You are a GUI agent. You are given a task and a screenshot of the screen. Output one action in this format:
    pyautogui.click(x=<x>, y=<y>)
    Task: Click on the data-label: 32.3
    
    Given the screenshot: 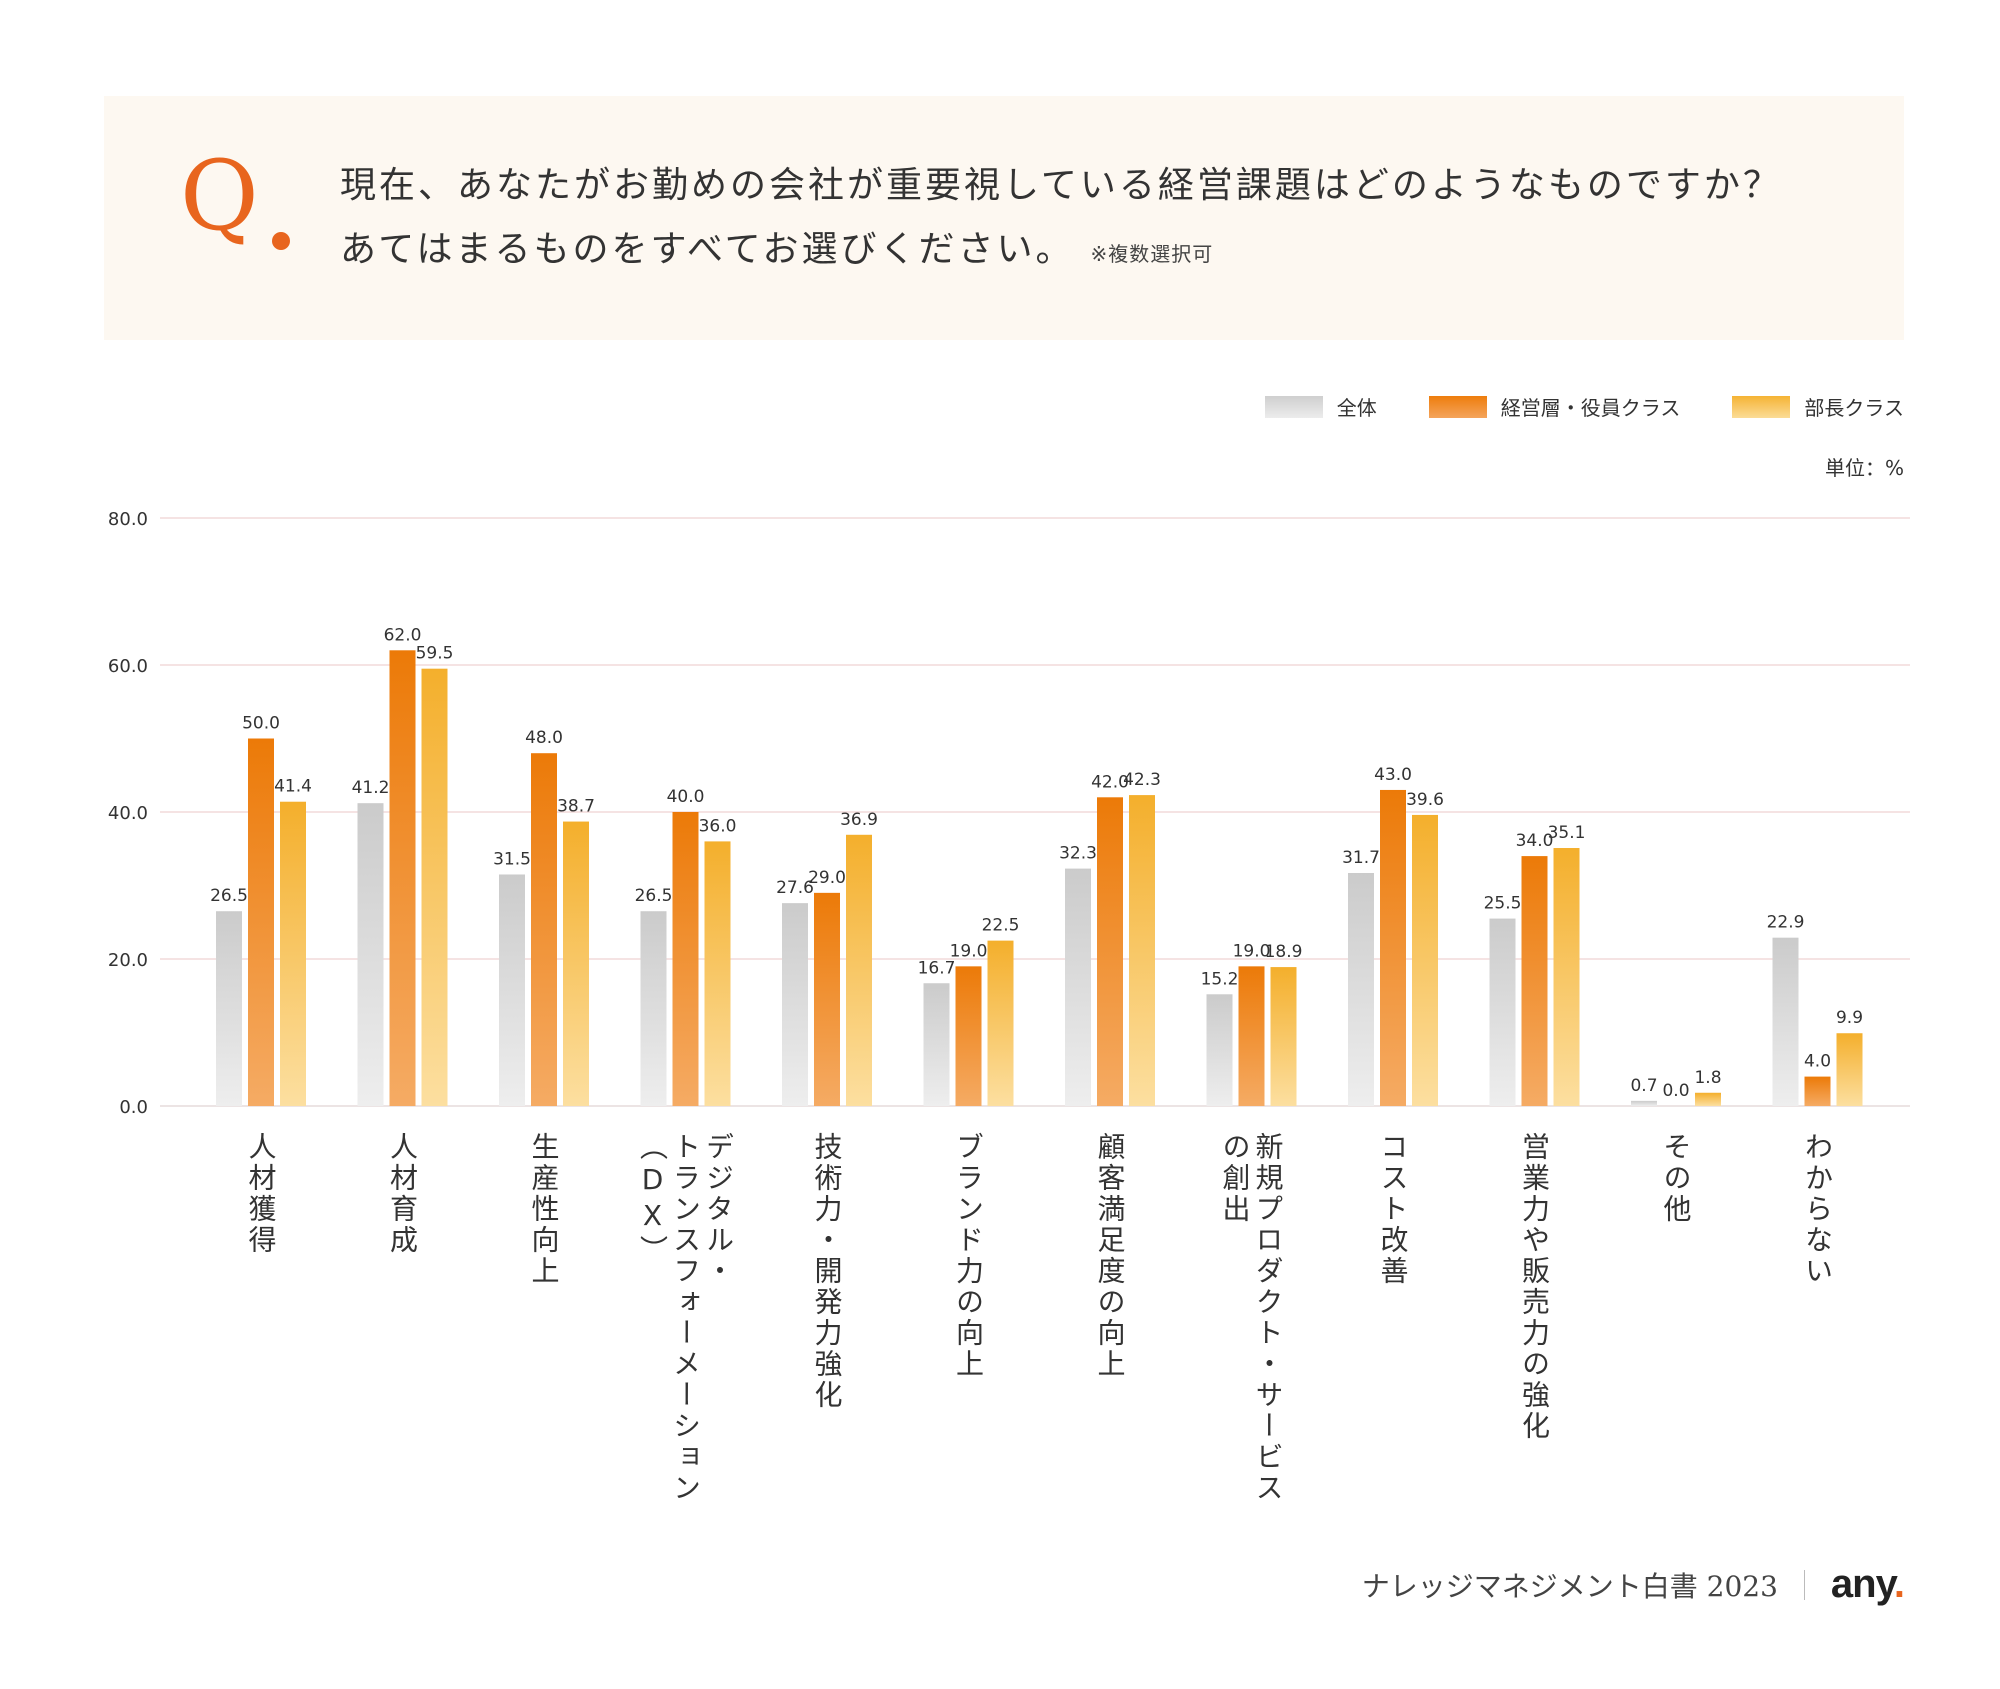 What is the action you would take?
    pyautogui.click(x=1078, y=854)
    